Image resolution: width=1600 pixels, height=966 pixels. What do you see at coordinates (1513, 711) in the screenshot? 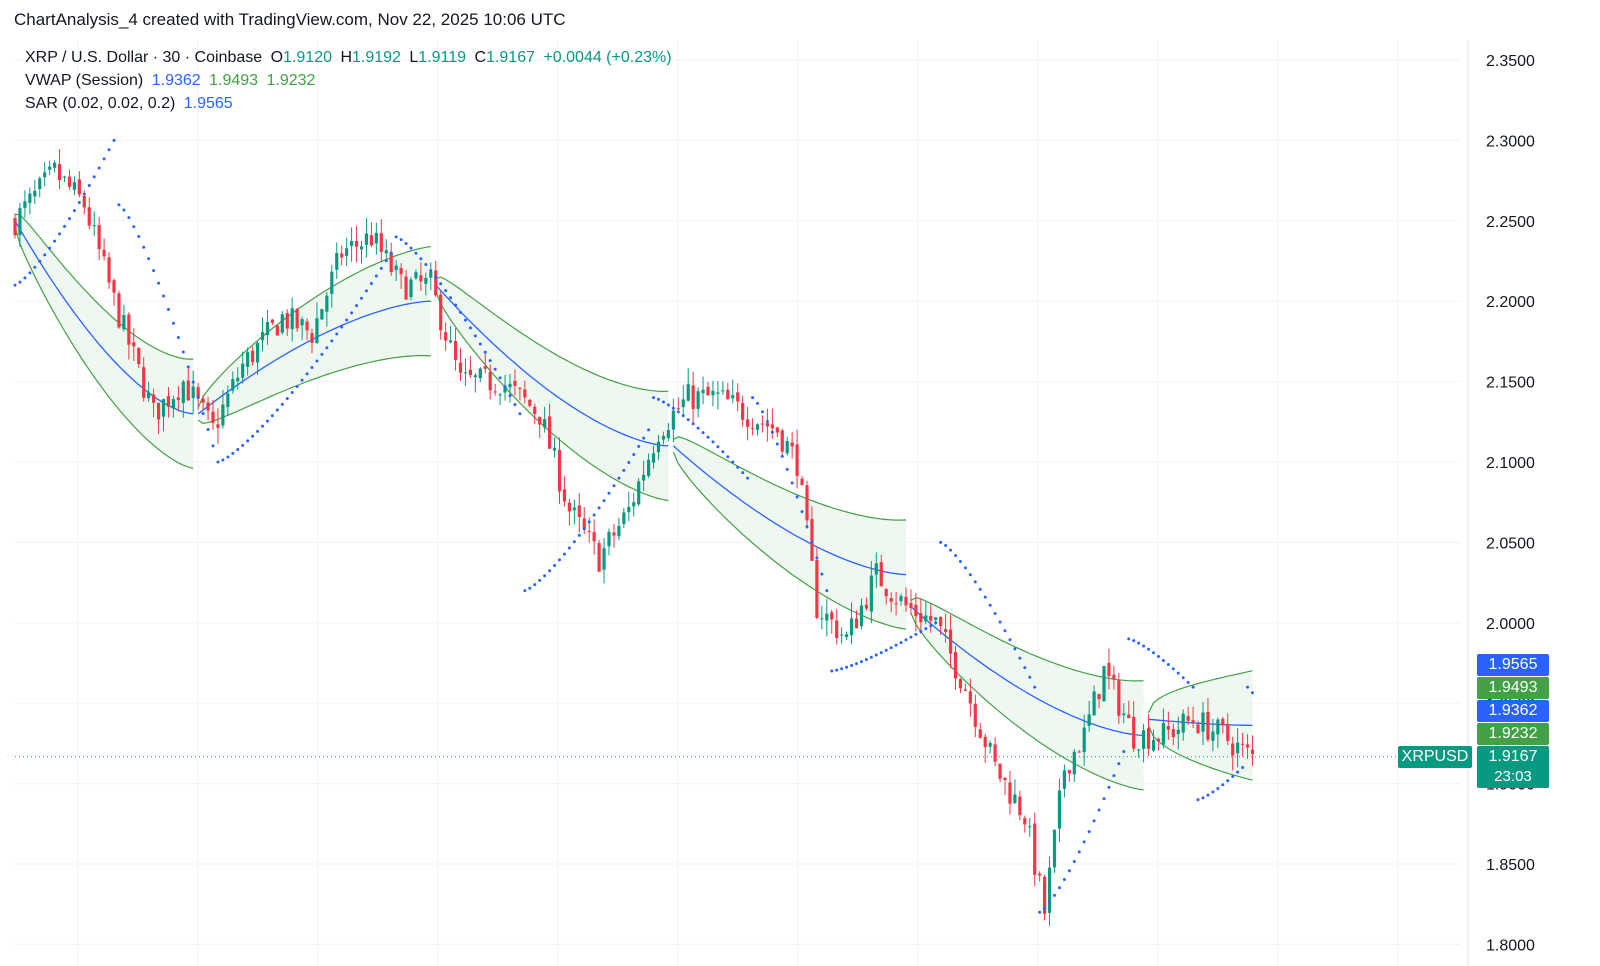
I see `vwap-price-tag: 1.9362` at bounding box center [1513, 711].